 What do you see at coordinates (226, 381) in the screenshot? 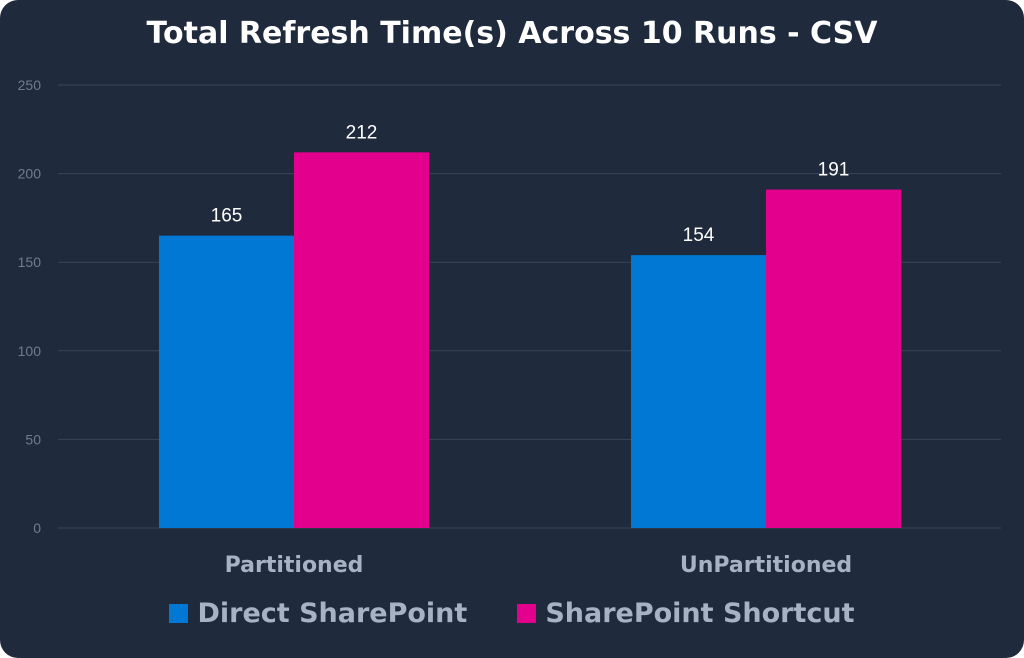
I see `bar-direct-sharepoint-partitioned` at bounding box center [226, 381].